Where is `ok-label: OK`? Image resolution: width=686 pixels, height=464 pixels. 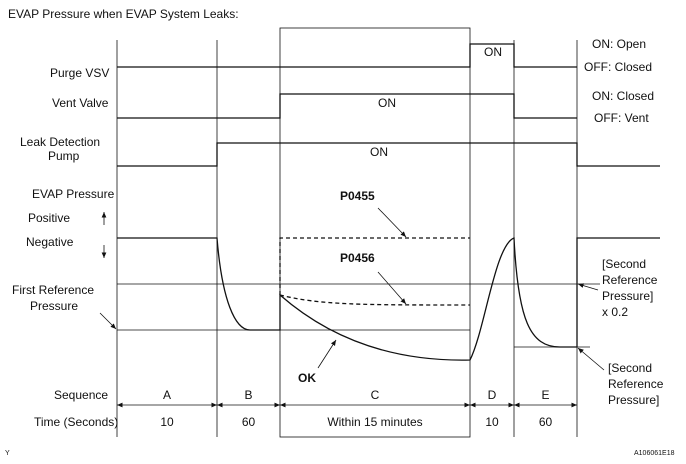
ok-label: OK is located at coordinates (307, 378).